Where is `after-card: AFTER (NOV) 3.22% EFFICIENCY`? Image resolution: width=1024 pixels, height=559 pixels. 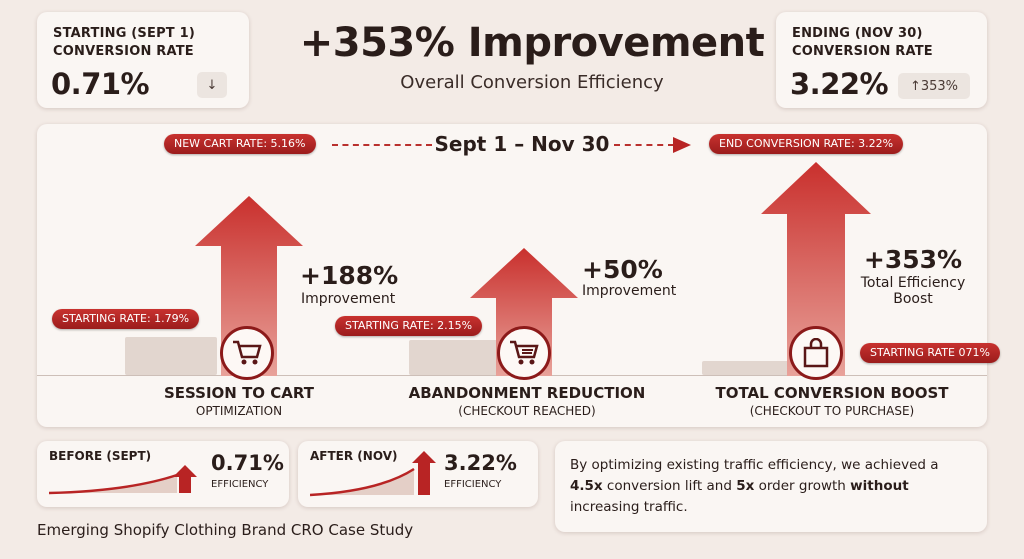 after-card: AFTER (NOV) 3.22% EFFICIENCY is located at coordinates (418, 474).